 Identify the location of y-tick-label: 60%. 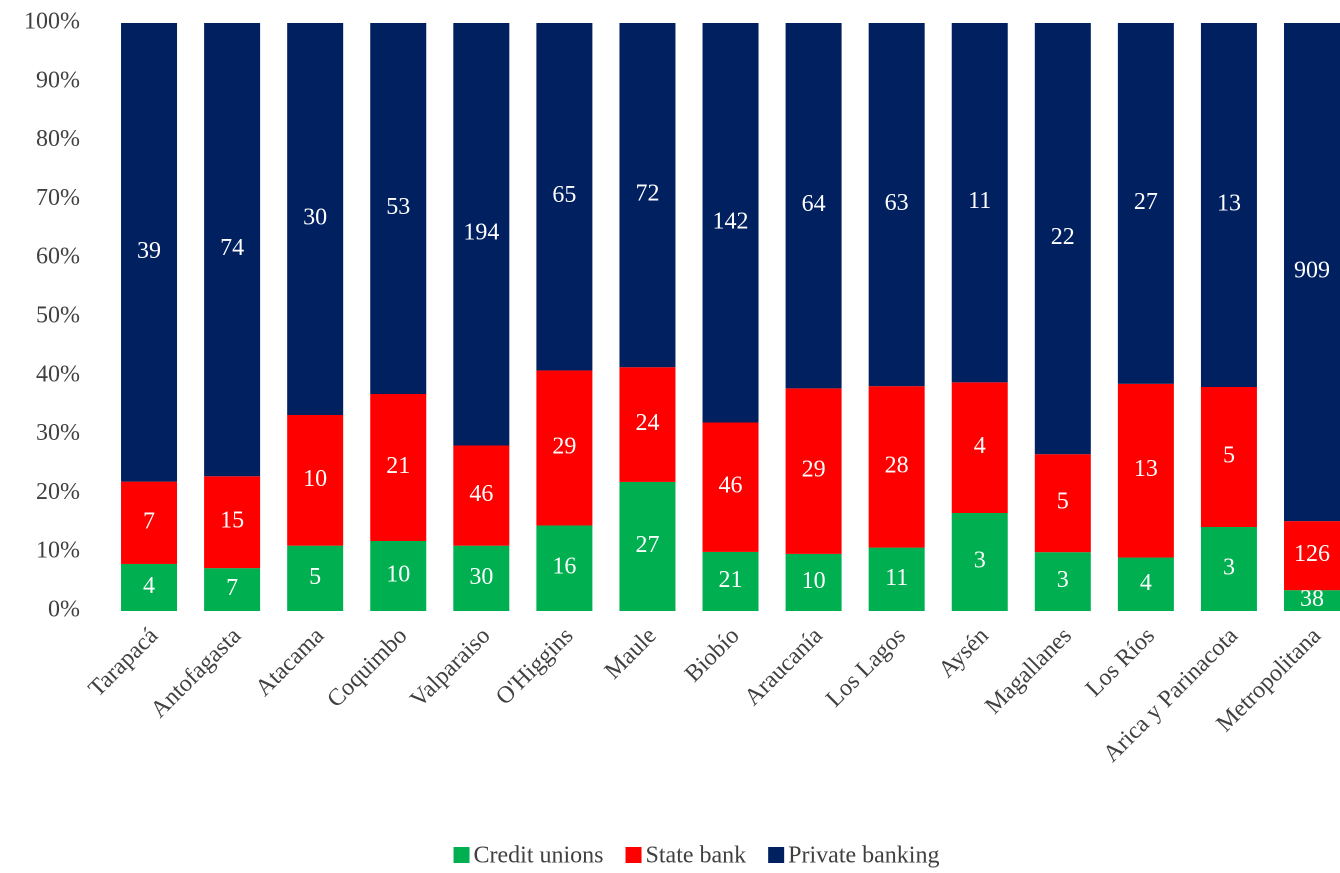
(58, 257).